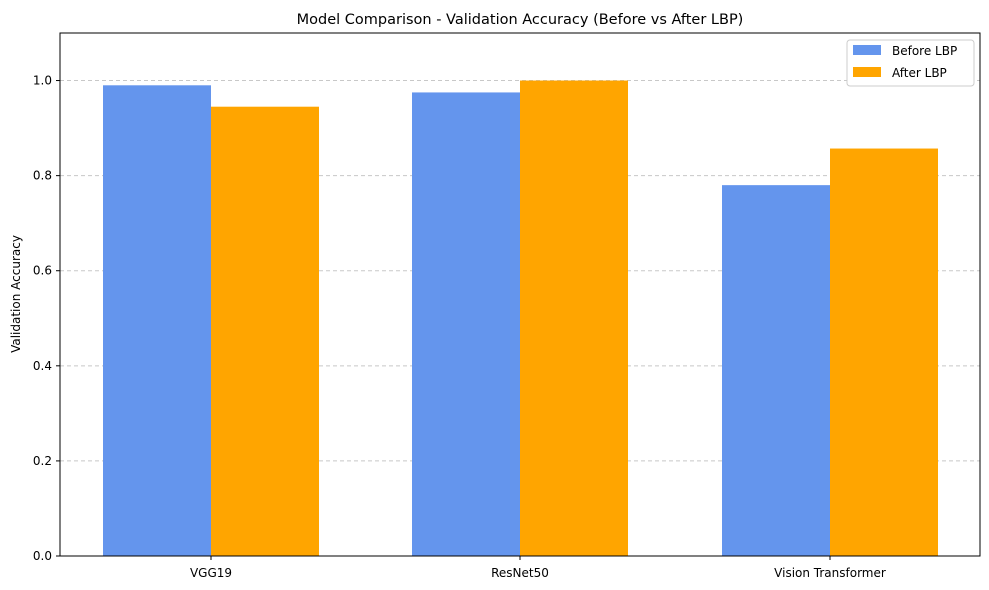 This screenshot has height=590, width=989. What do you see at coordinates (924, 51) in the screenshot?
I see `legend-label-before-lbp: Before LBP` at bounding box center [924, 51].